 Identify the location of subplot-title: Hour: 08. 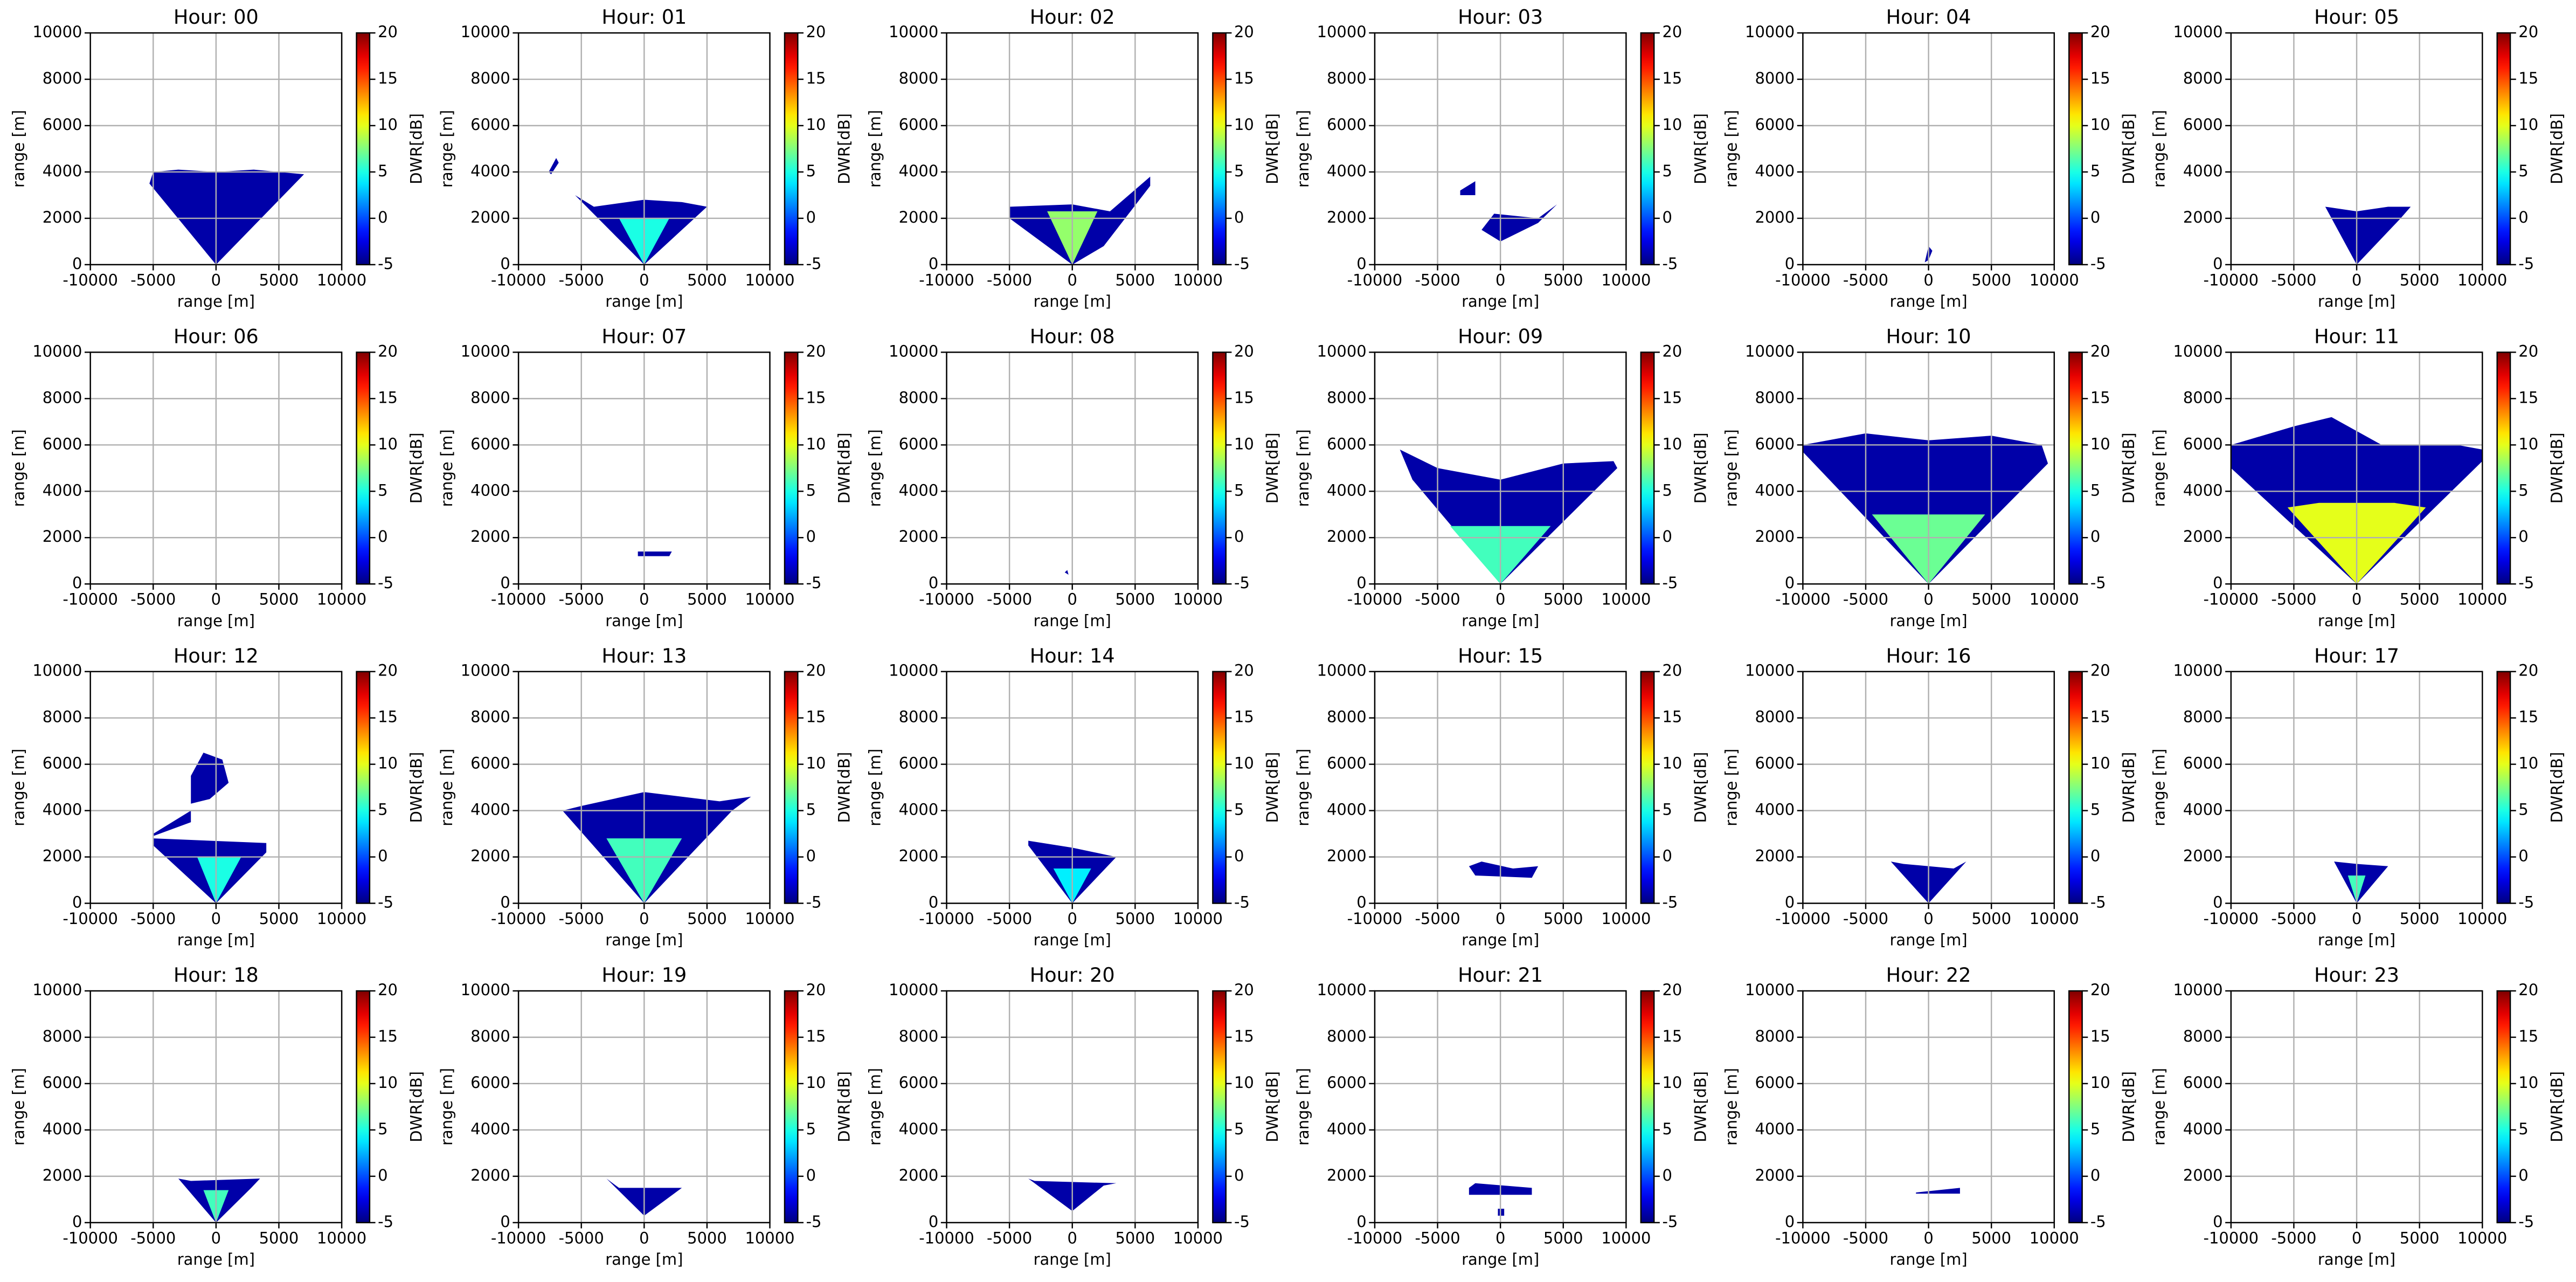
(1072, 336).